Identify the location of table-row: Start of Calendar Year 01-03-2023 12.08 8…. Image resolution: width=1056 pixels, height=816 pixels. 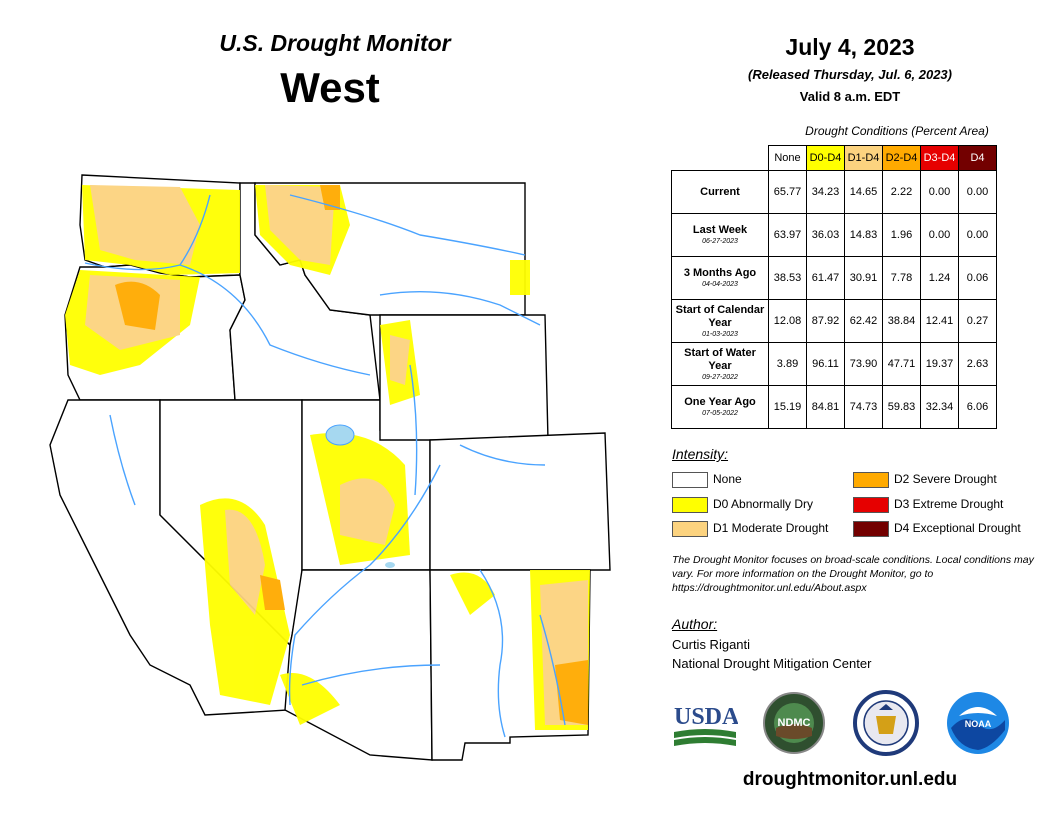
(834, 321).